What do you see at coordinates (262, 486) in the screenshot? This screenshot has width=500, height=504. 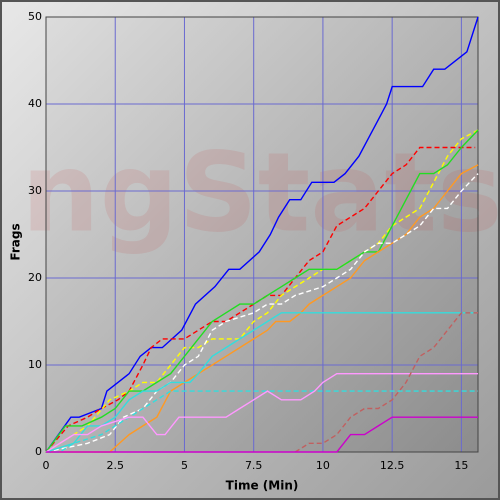 I see `x-axis-label: Time (Min)` at bounding box center [262, 486].